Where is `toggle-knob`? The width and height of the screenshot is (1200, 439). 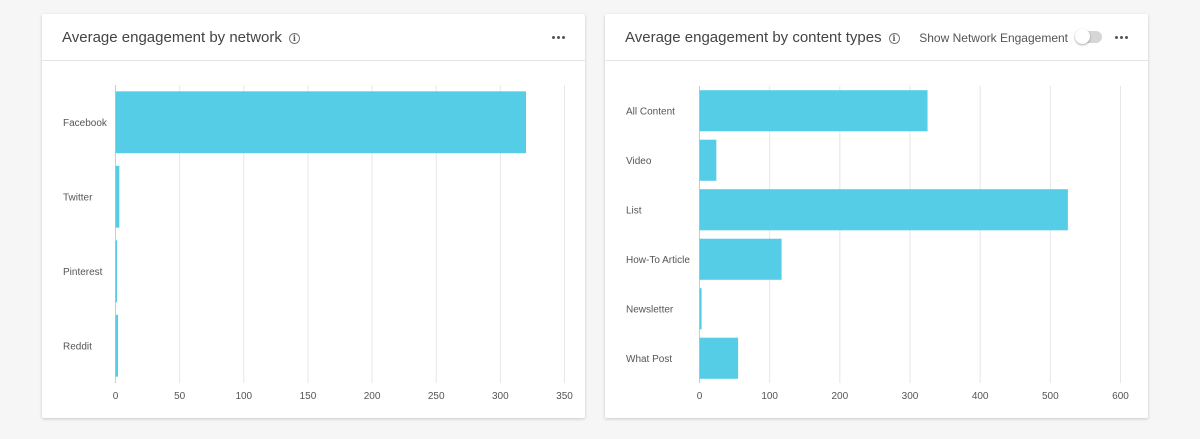 toggle-knob is located at coordinates (1082, 36).